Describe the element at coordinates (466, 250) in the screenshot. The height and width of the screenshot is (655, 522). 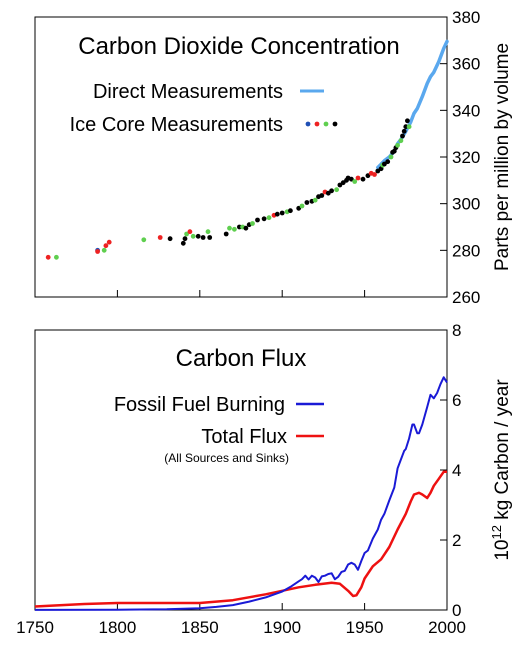
I see `co2-y-tick-label: 280` at that location.